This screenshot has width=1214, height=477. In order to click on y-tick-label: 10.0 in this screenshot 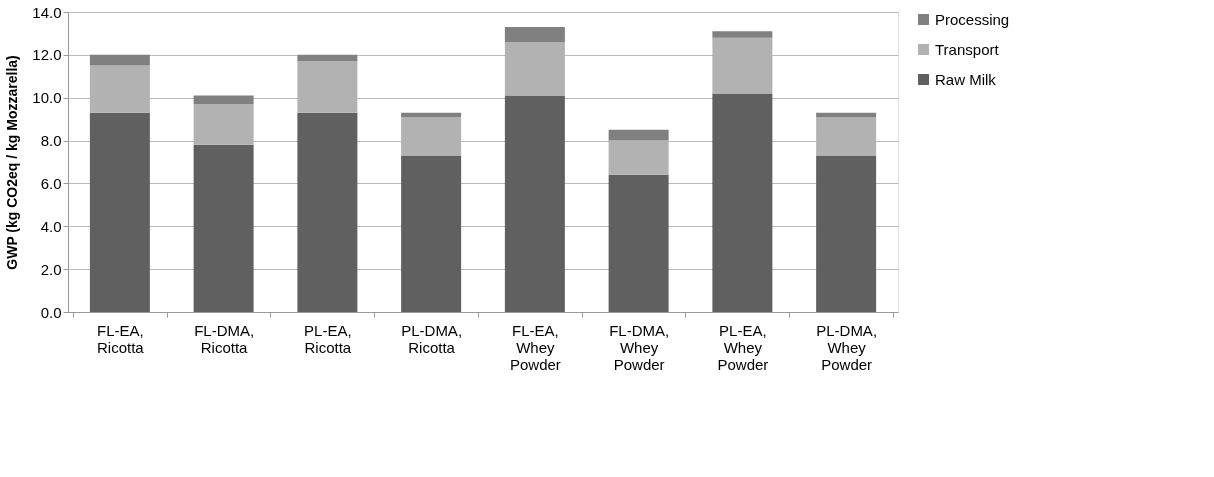, I will do `click(47, 98)`.